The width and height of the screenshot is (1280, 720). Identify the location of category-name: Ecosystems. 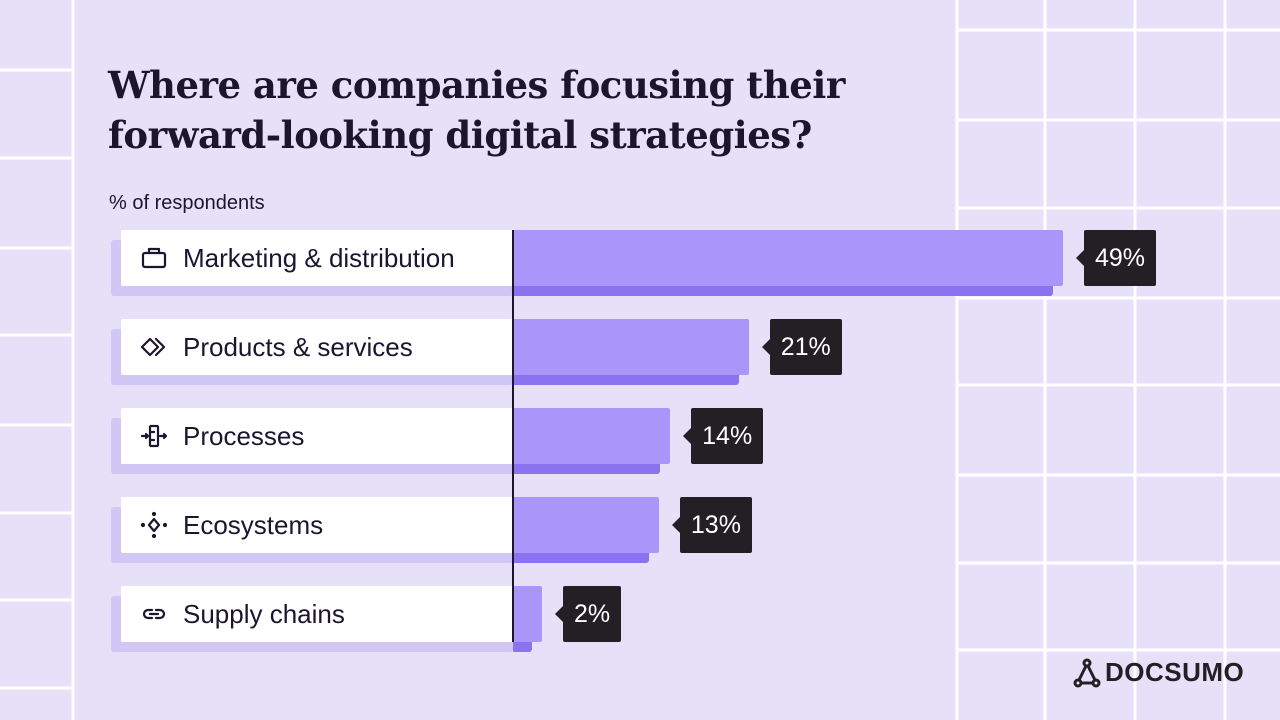
(253, 524).